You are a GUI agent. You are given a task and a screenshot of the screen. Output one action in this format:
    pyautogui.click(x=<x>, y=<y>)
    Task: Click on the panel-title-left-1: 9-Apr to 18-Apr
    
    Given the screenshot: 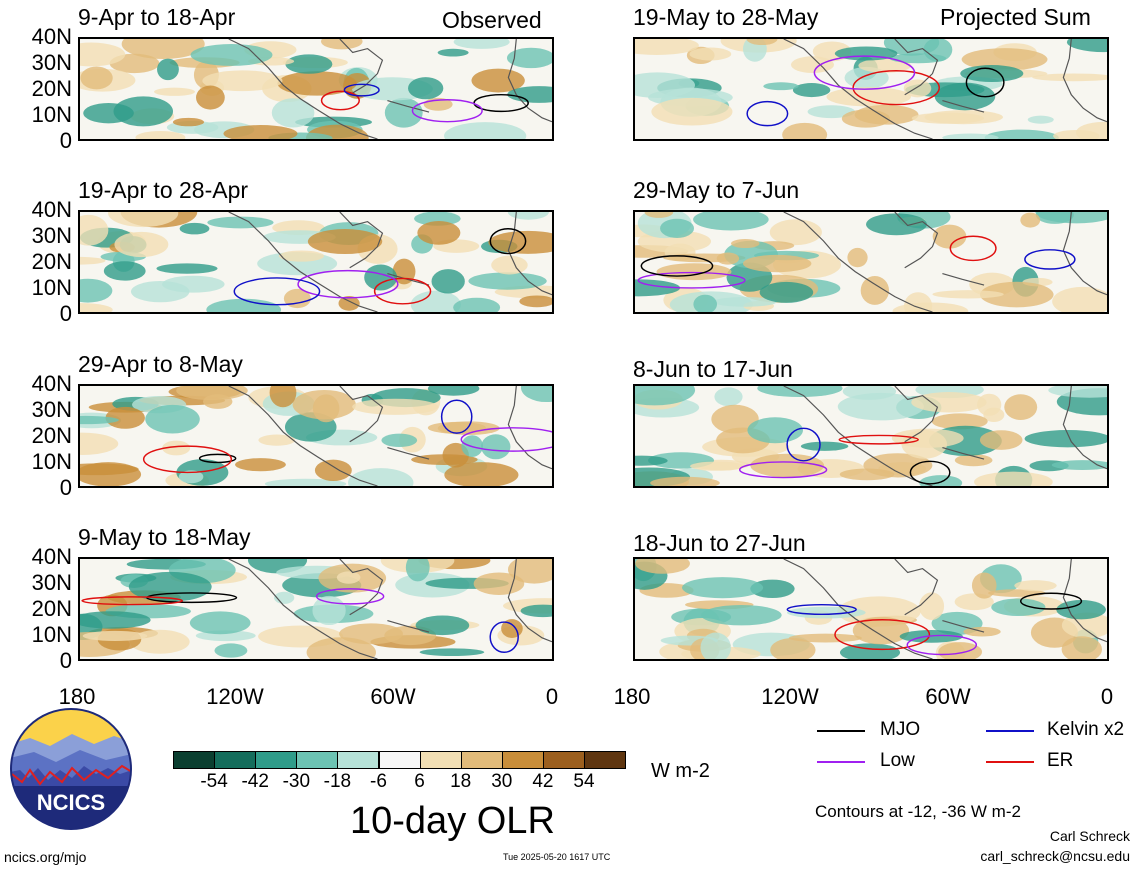 What is the action you would take?
    pyautogui.click(x=157, y=17)
    